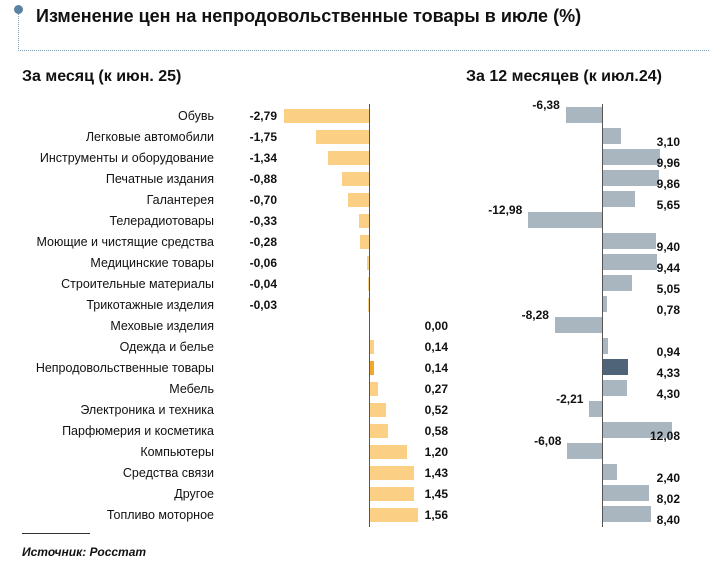 The image size is (720, 569). I want to click on annual-value-label: 5,65, so click(668, 205).